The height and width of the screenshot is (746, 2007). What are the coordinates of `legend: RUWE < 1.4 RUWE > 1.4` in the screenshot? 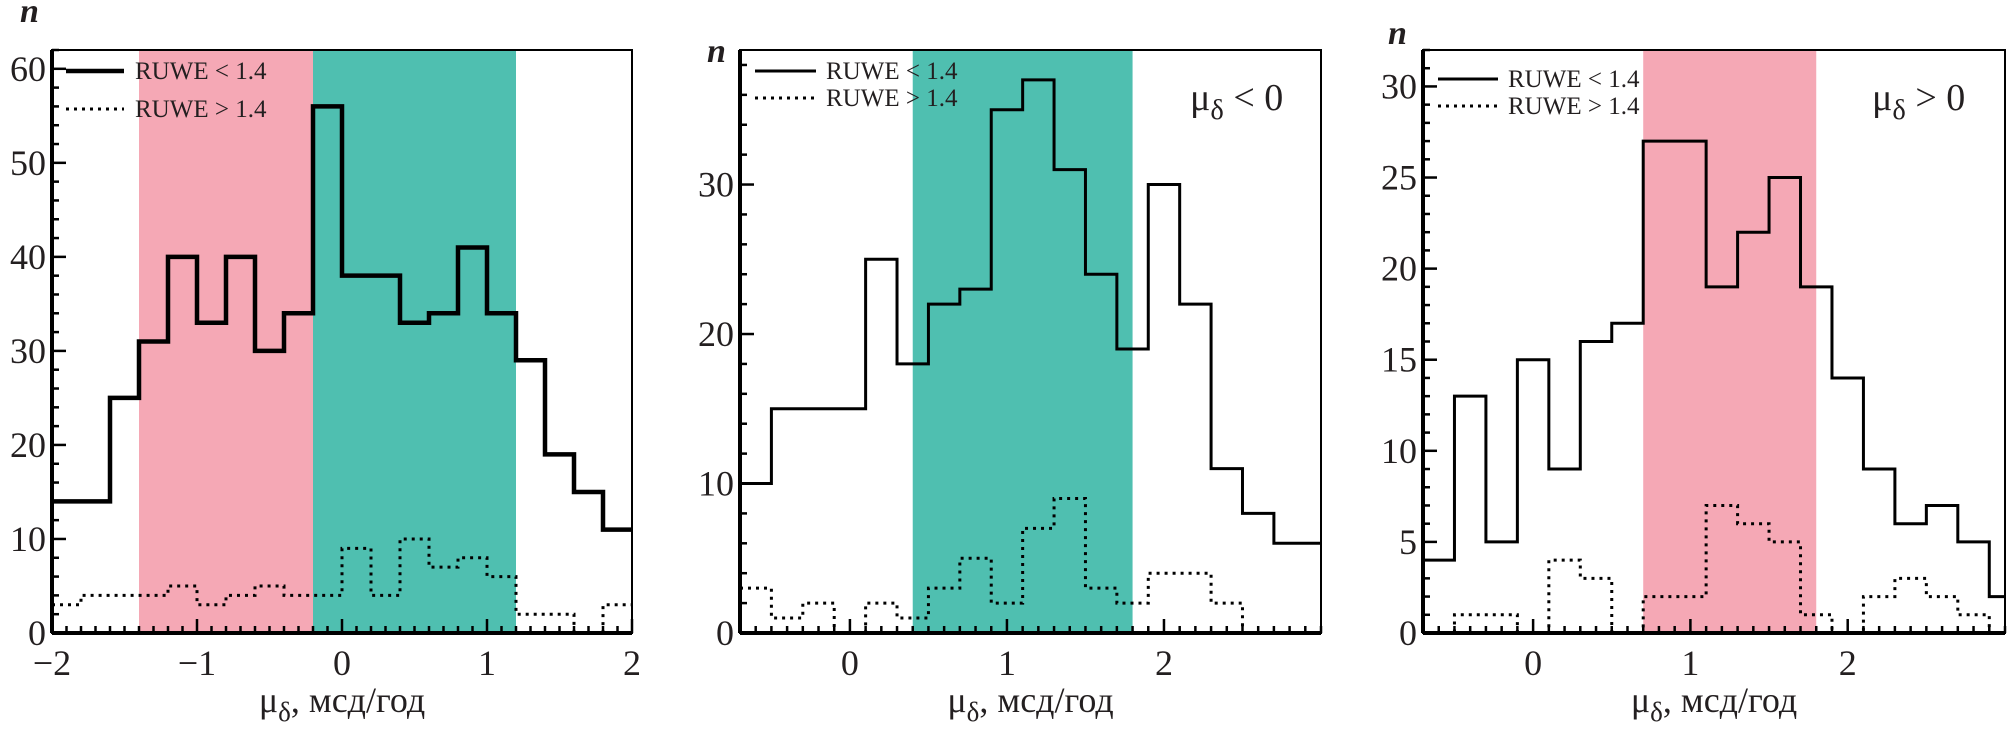 It's located at (166, 90).